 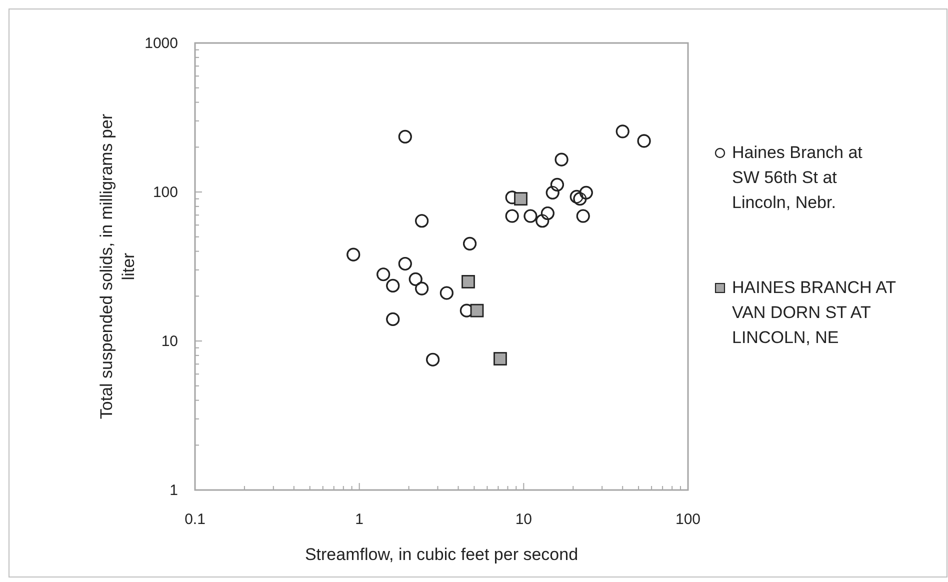 What do you see at coordinates (195, 519) in the screenshot?
I see `x-tick-label: 0.1` at bounding box center [195, 519].